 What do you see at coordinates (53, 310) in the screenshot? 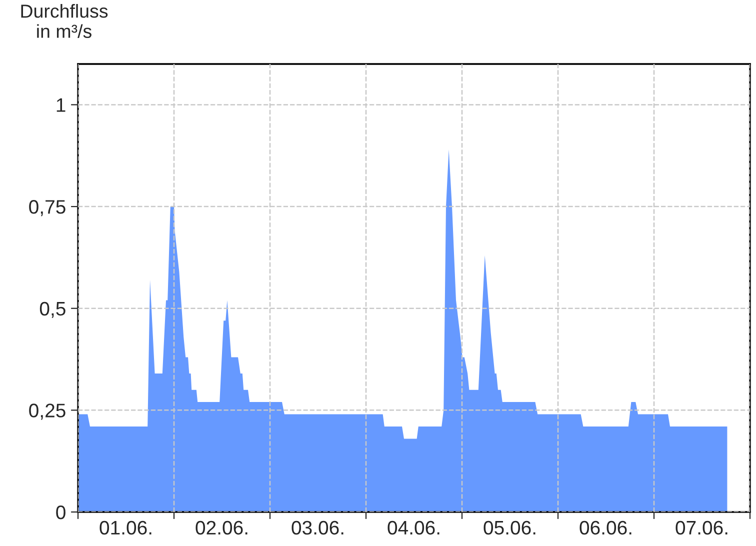
I see `y-tick-label: 0,5` at bounding box center [53, 310].